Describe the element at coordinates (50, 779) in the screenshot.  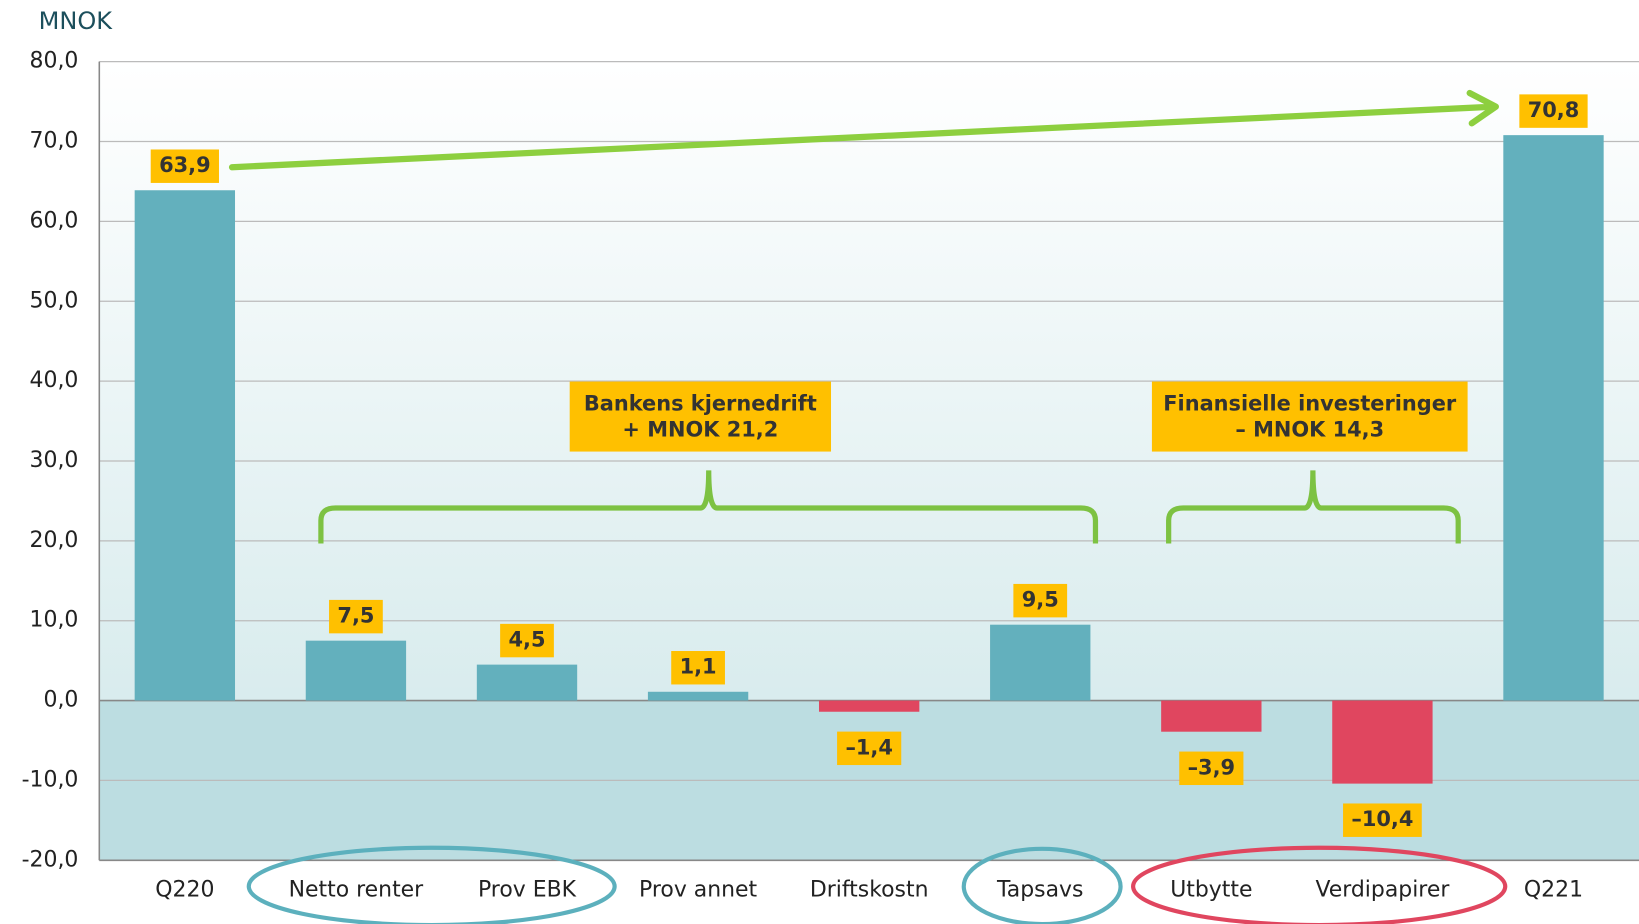
I see `y-tick-label: -10,0` at that location.